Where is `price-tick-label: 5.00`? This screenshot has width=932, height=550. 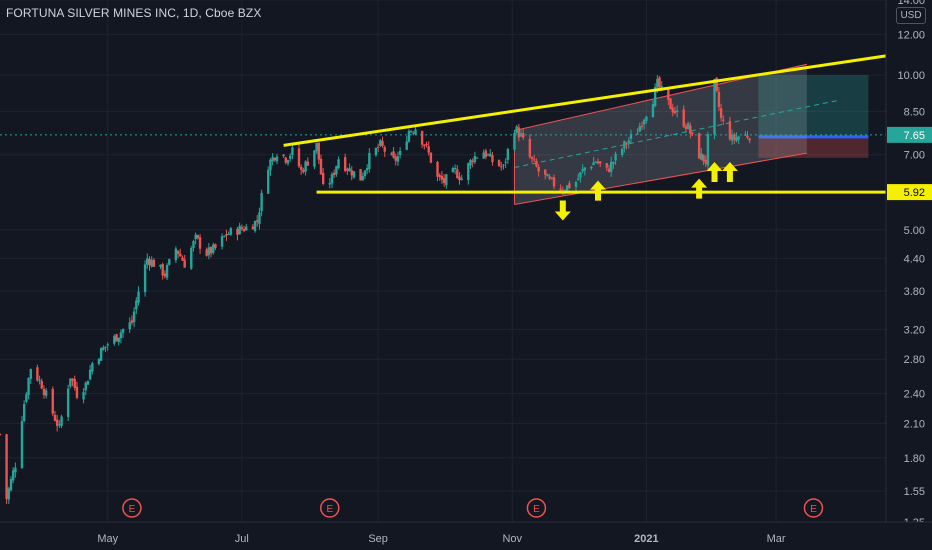 price-tick-label: 5.00 is located at coordinates (914, 231).